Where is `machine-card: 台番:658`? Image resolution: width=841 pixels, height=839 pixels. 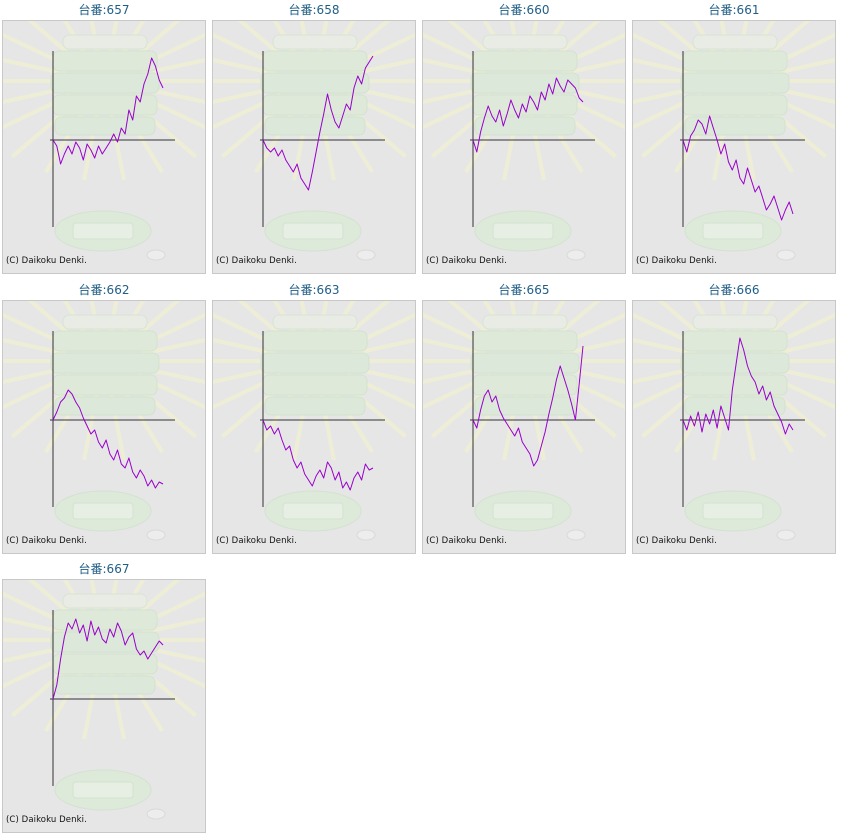
machine-card: 台番:658 is located at coordinates (314, 137).